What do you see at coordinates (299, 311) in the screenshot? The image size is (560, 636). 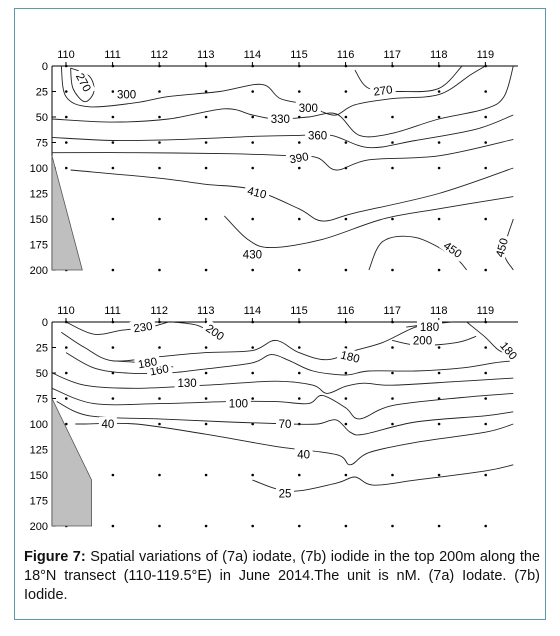 I see `x-tick-label: 115` at bounding box center [299, 311].